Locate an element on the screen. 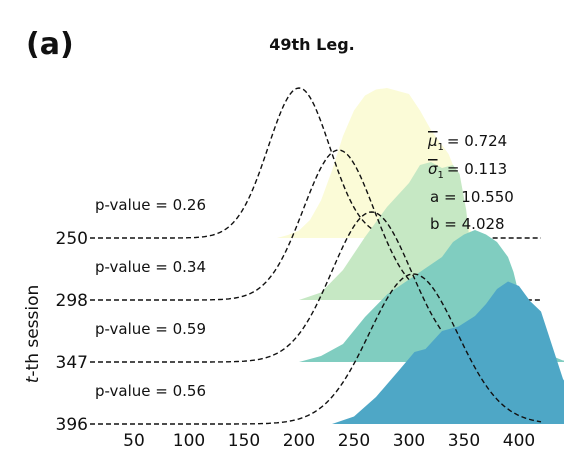 The height and width of the screenshot is (474, 564). stat-mu: μ1 = 0.724 is located at coordinates (467, 142).